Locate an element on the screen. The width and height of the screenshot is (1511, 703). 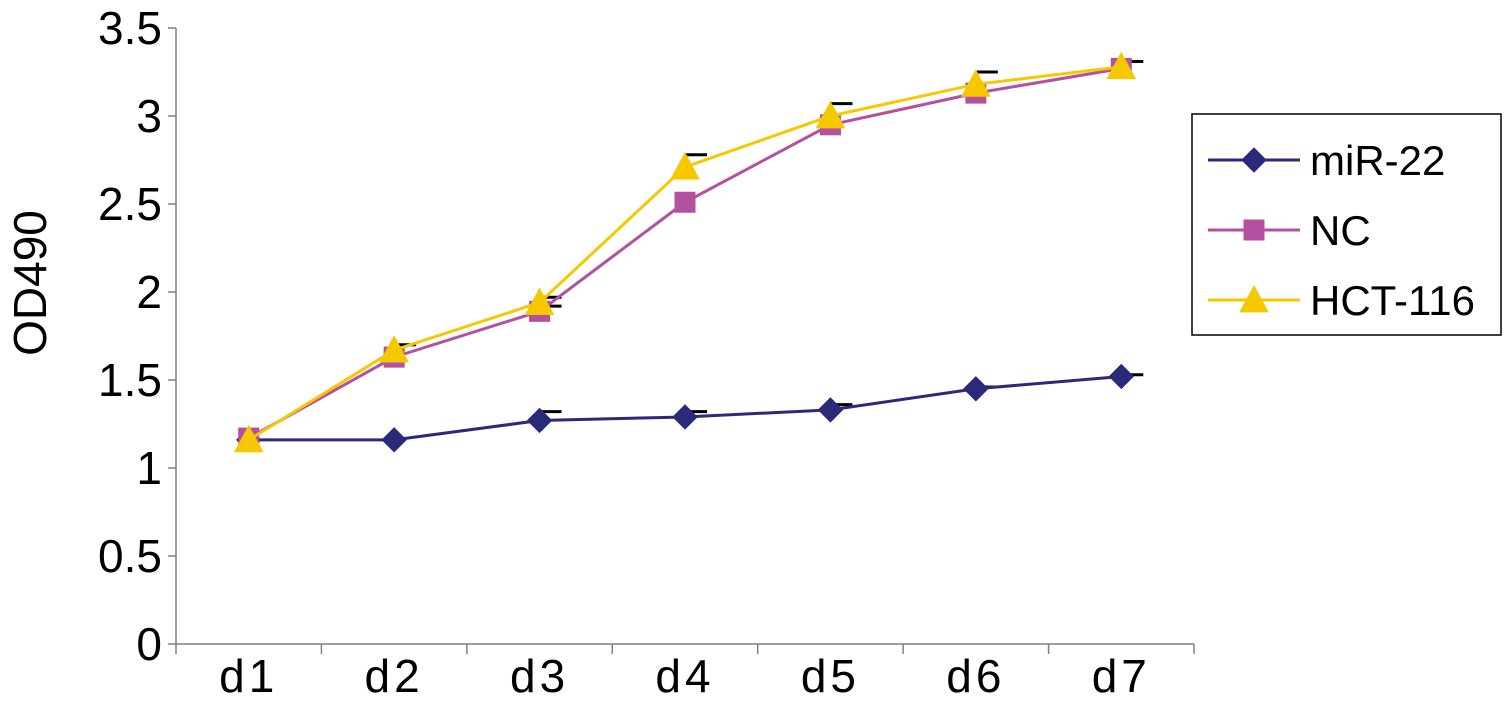
x-tick-label: d4 is located at coordinates (684, 676).